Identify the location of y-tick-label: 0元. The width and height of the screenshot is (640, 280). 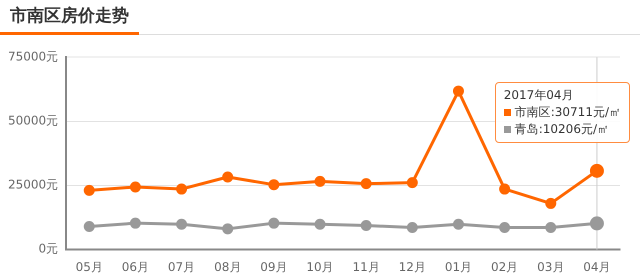
(48, 249).